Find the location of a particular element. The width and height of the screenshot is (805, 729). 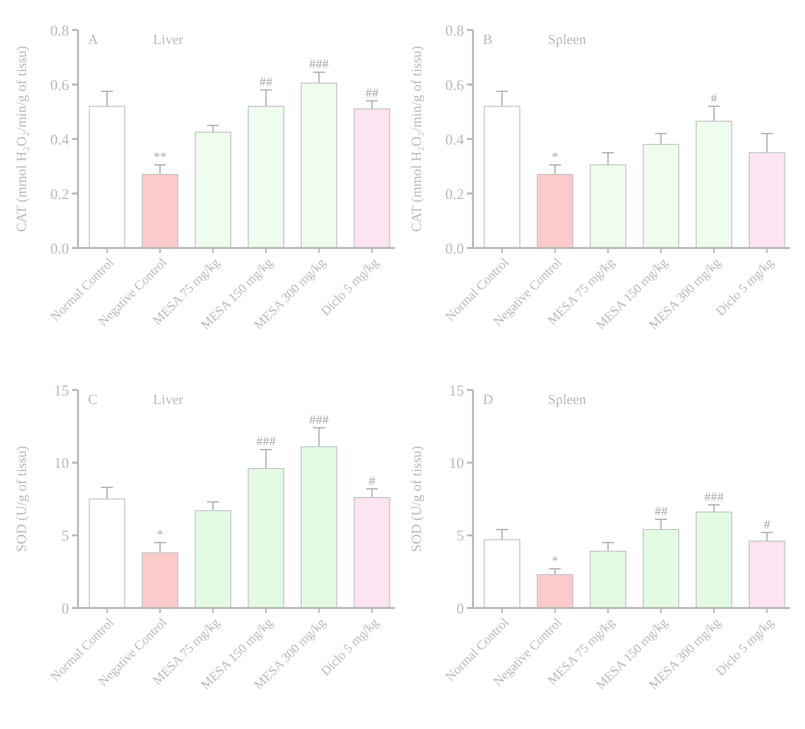

annotation: D is located at coordinates (488, 400).